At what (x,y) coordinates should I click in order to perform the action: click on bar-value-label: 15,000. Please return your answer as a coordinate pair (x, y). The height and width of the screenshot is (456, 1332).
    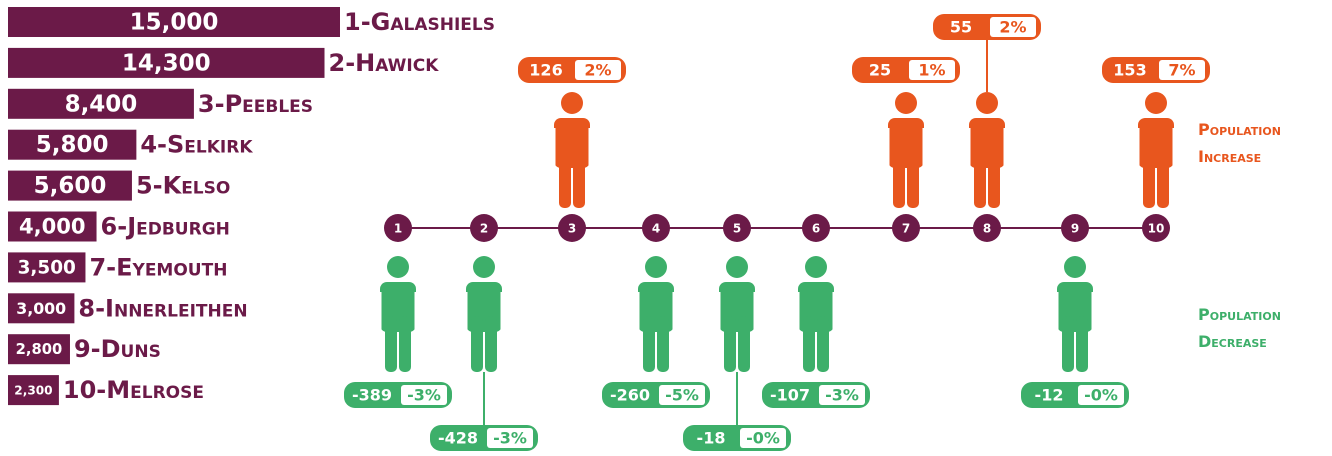
    Looking at the image, I should click on (174, 23).